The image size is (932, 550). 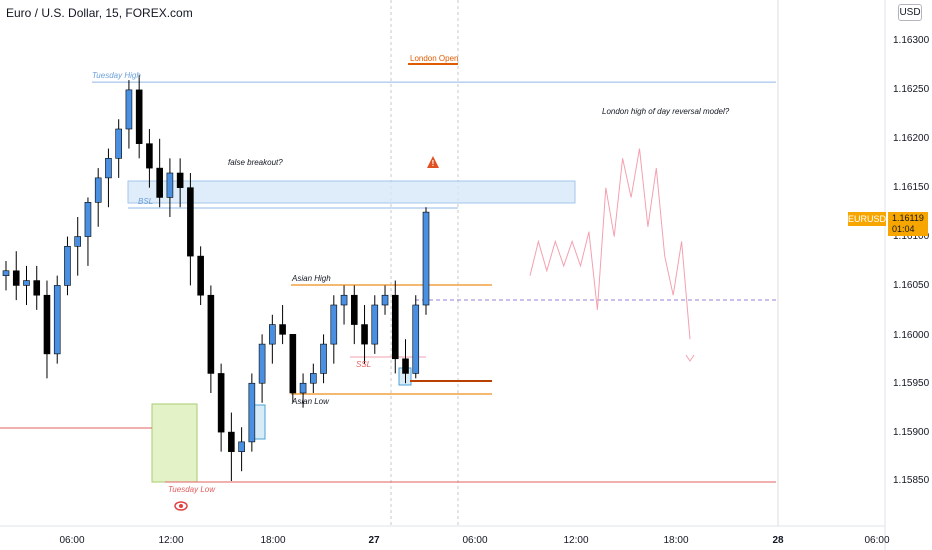 What do you see at coordinates (911, 285) in the screenshot?
I see `price-tick-label: 1.16050` at bounding box center [911, 285].